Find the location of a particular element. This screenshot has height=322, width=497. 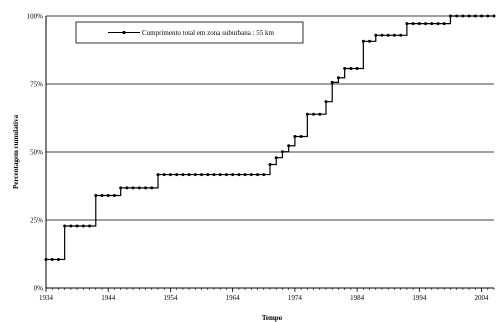

x-tick-labels: 1934 1944 1954 1964 1974 1984 1994 2004 is located at coordinates (267, 295).